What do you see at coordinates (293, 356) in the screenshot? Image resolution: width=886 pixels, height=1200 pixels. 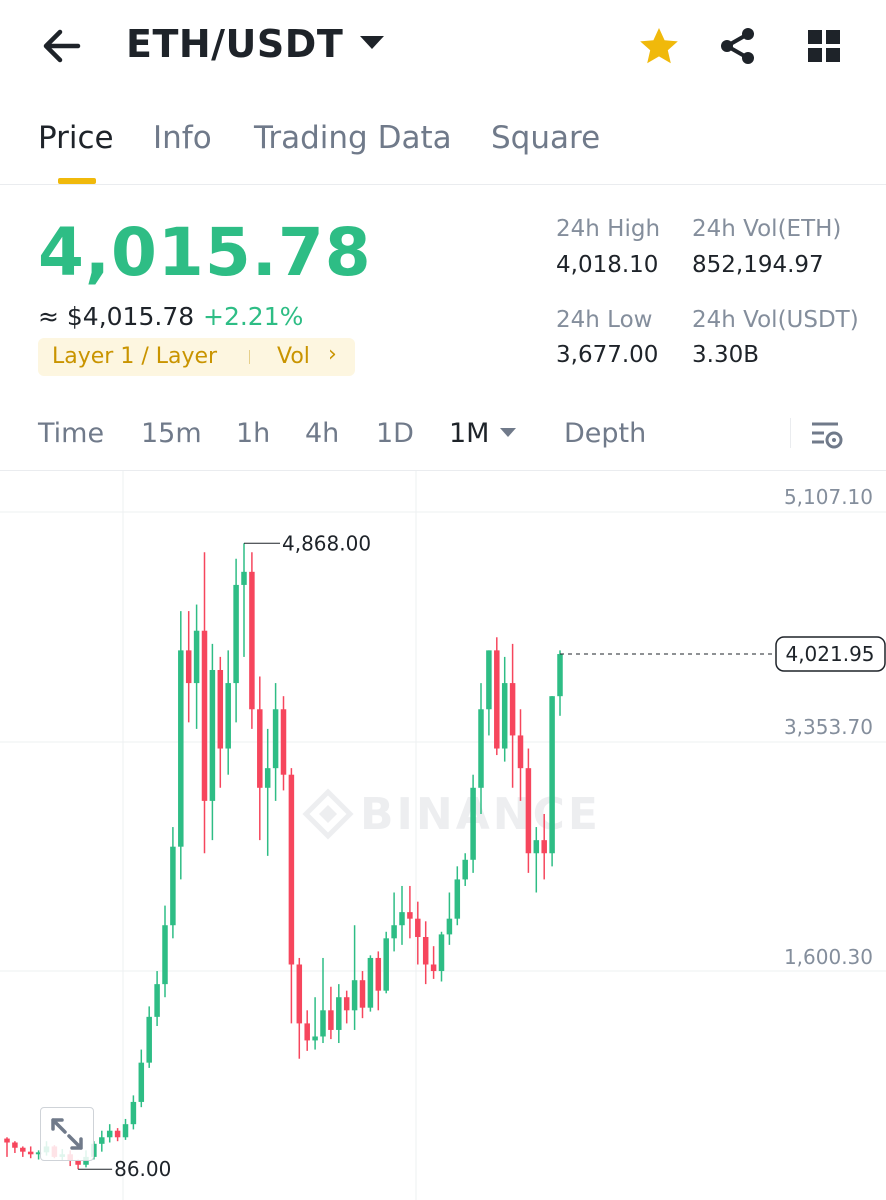 I see `vol-tag-label: Vol` at bounding box center [293, 356].